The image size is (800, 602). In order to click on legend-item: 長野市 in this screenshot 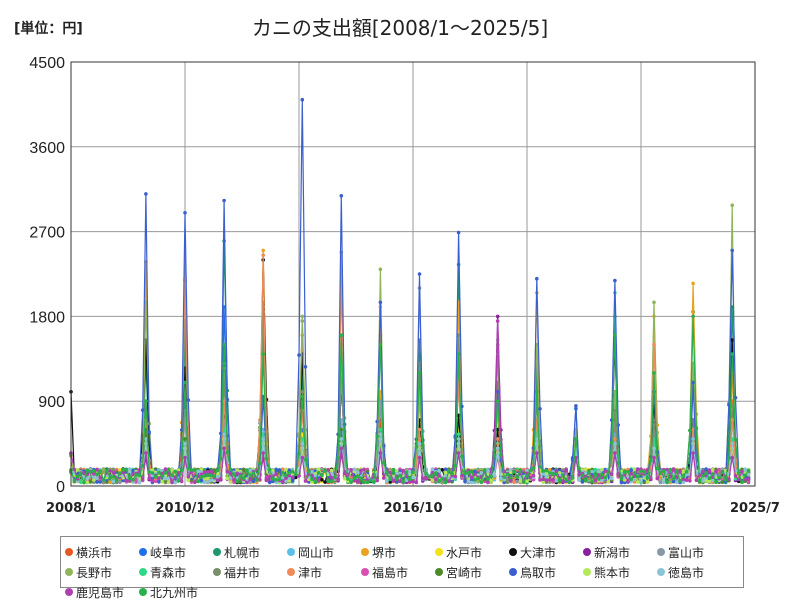, I will do `click(102, 572)`.